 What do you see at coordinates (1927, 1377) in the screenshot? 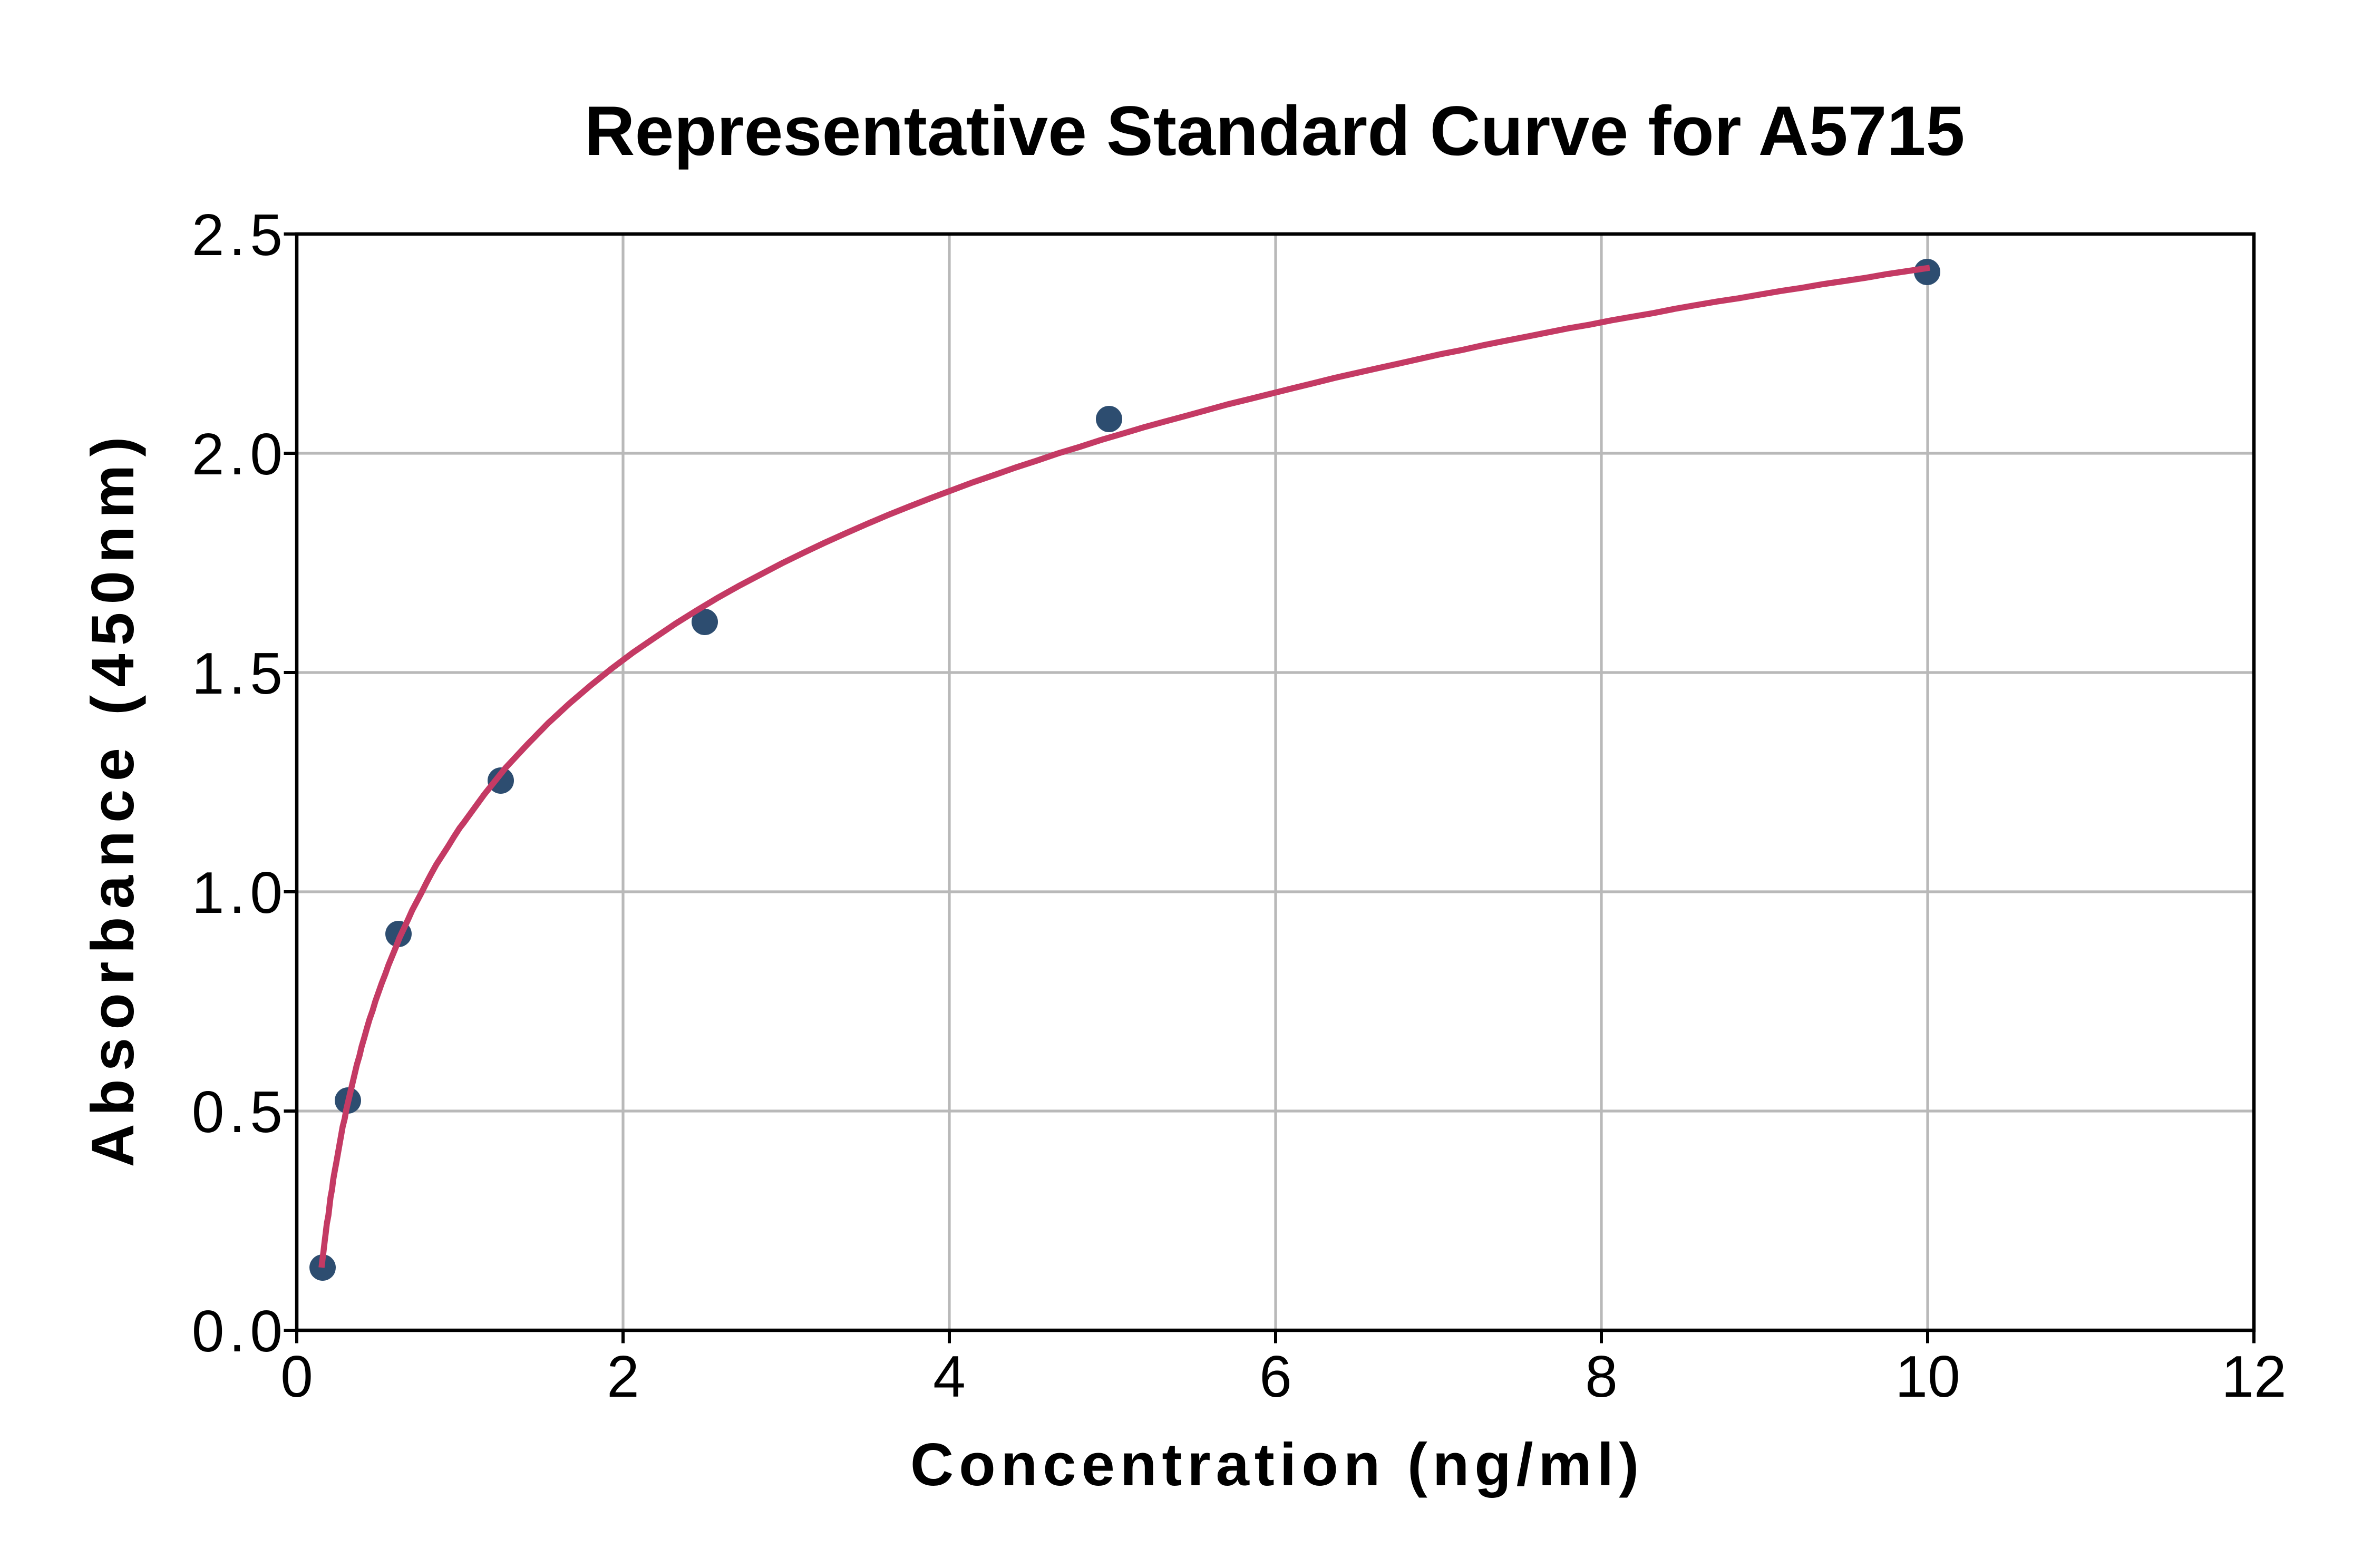
I see `svg-text: 10` at bounding box center [1927, 1377].